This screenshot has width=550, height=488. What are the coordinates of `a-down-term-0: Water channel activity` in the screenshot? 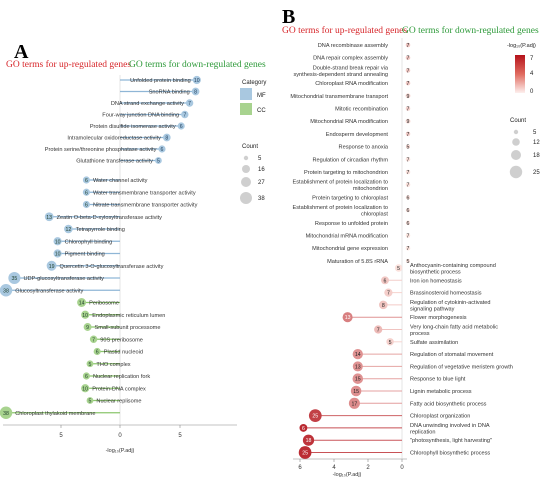 It's located at (120, 181).